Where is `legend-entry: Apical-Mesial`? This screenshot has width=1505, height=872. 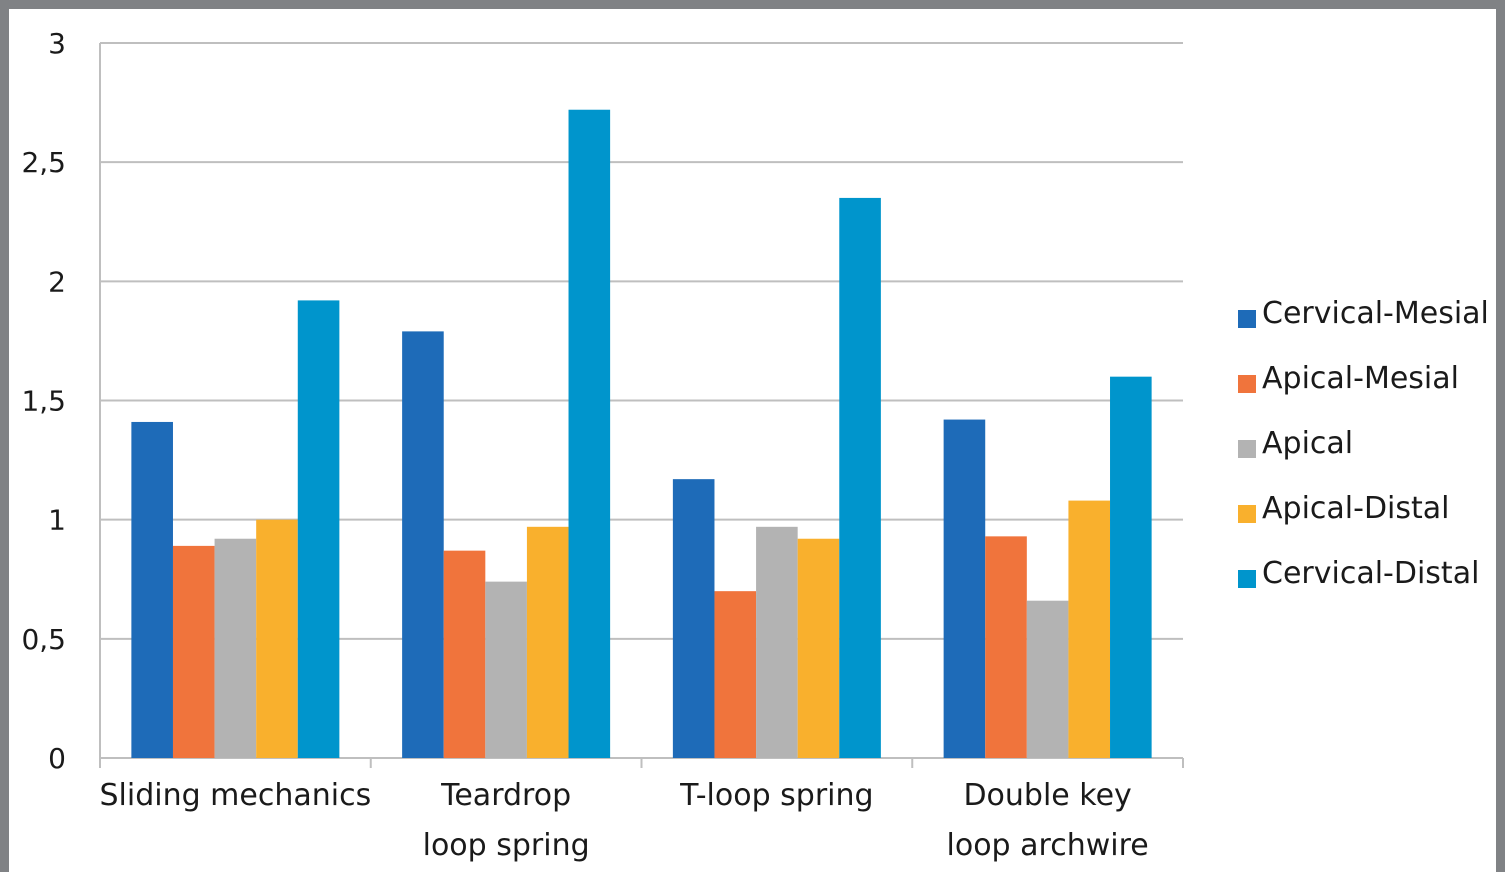 legend-entry: Apical-Mesial is located at coordinates (1348, 378).